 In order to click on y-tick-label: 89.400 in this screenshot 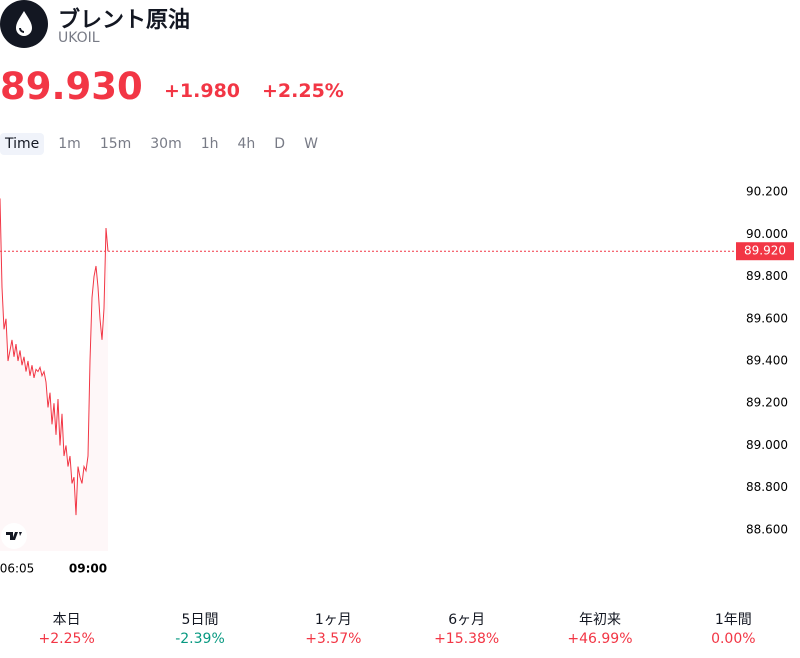, I will do `click(767, 361)`.